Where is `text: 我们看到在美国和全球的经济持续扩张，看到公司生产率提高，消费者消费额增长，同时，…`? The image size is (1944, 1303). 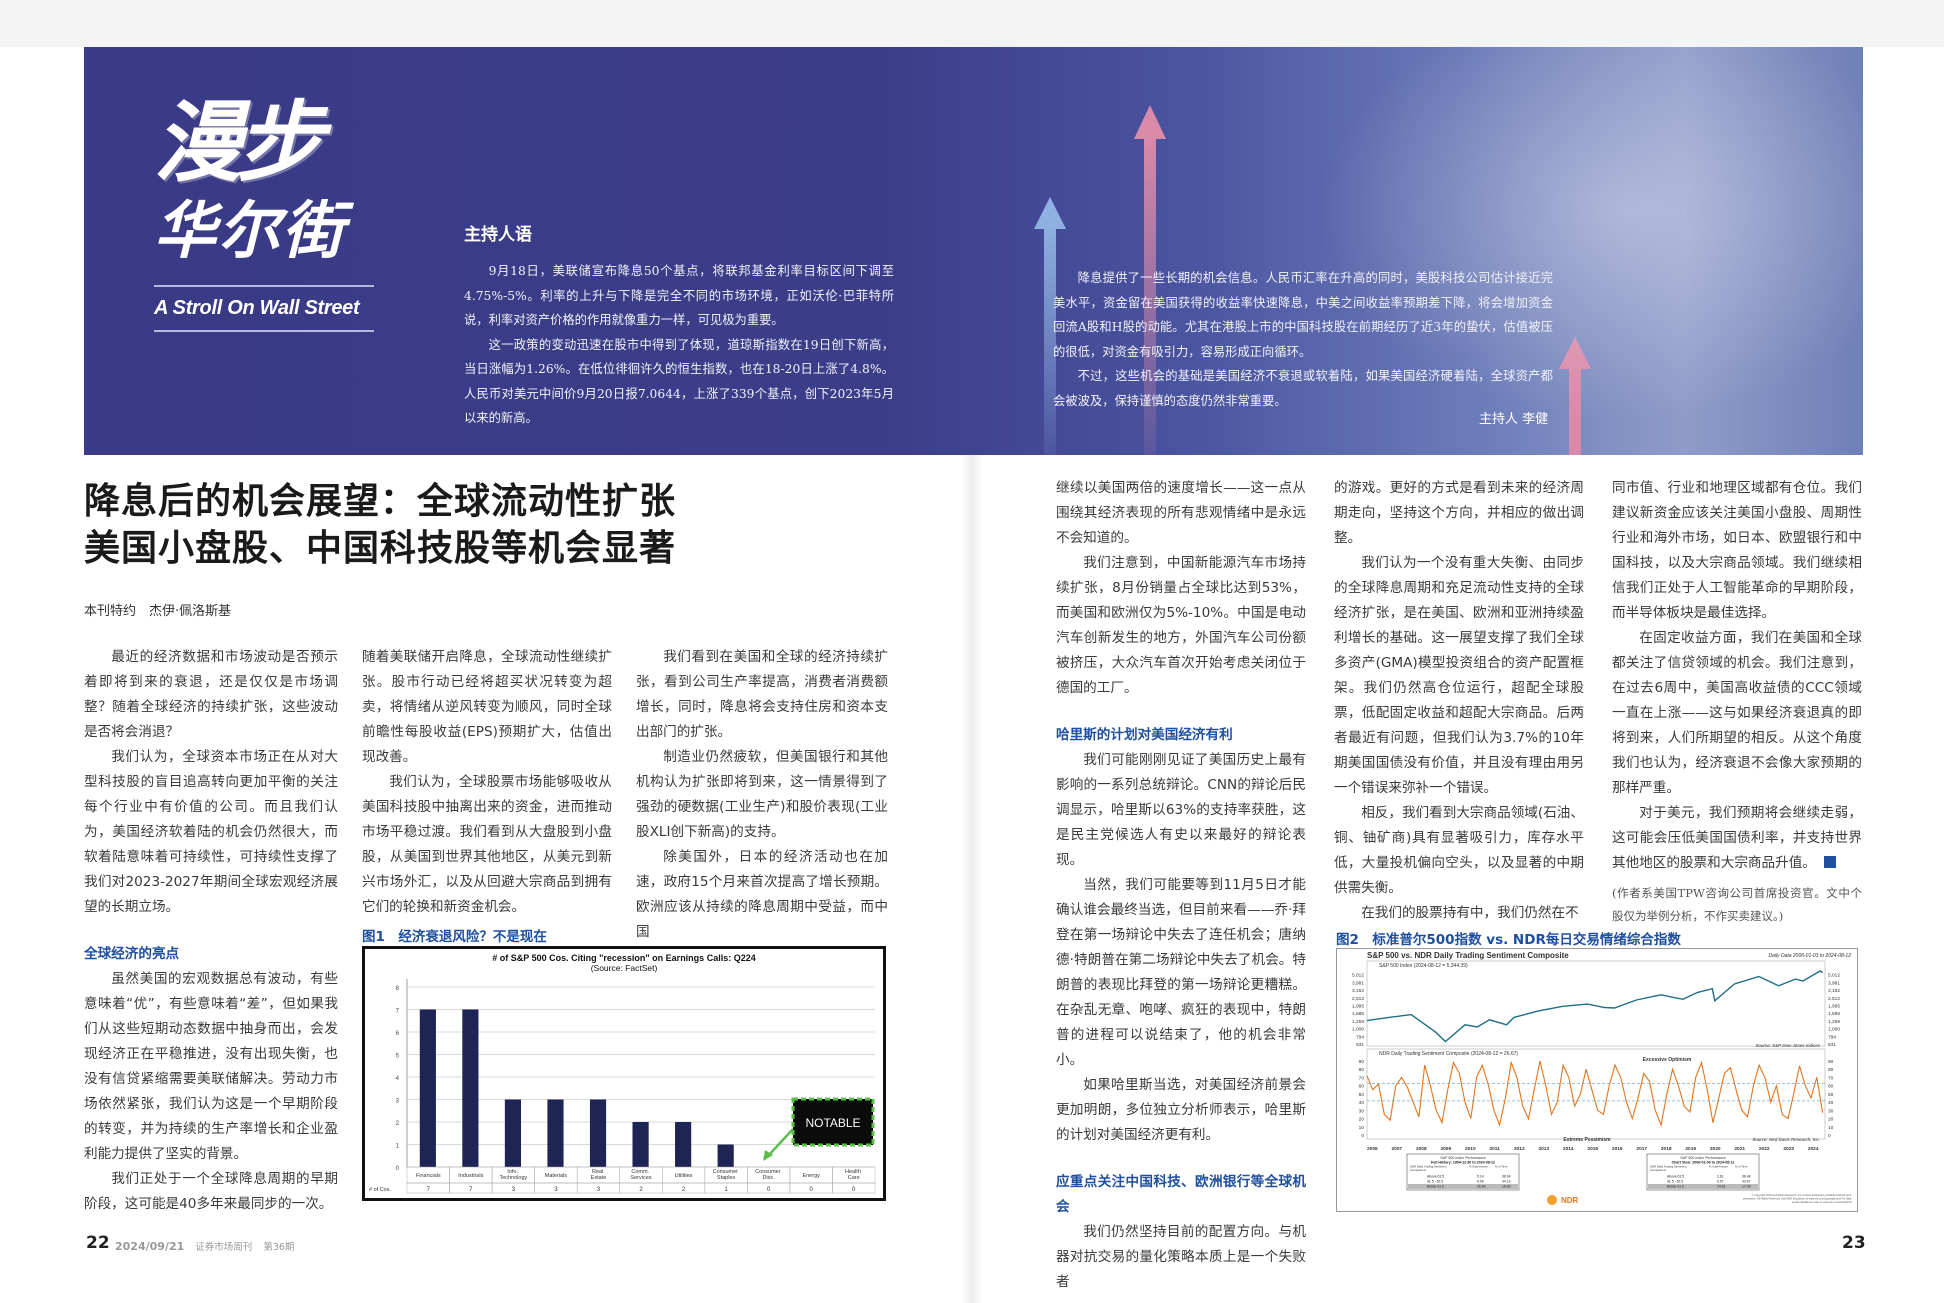
text: 我们看到在美国和全球的经济持续扩张，看到公司生产率提高，消费者消费额增长，同时，… is located at coordinates (762, 694).